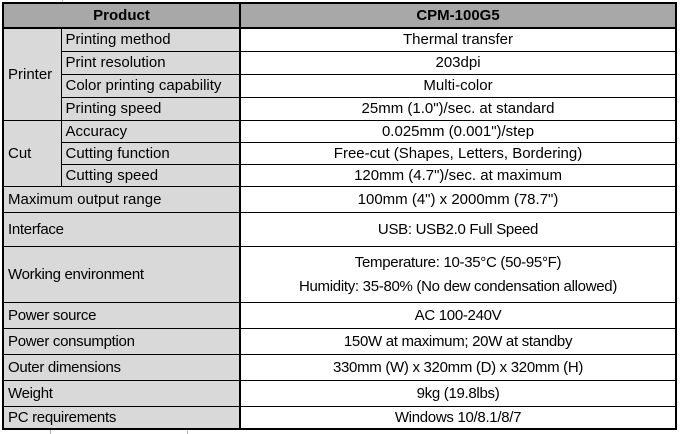 This screenshot has height=434, width=680. I want to click on row-weight: Weight 9kg (19.8lbs), so click(339, 393).